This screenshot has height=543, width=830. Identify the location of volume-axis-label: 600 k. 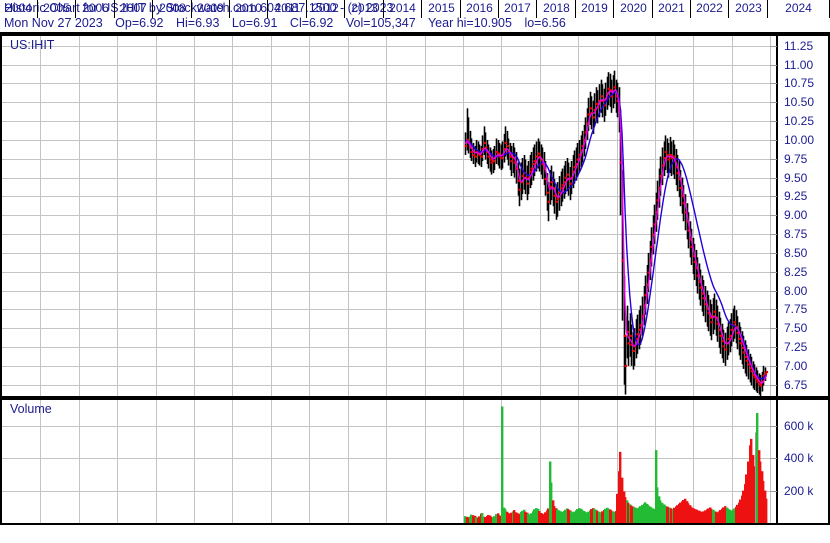
(799, 426).